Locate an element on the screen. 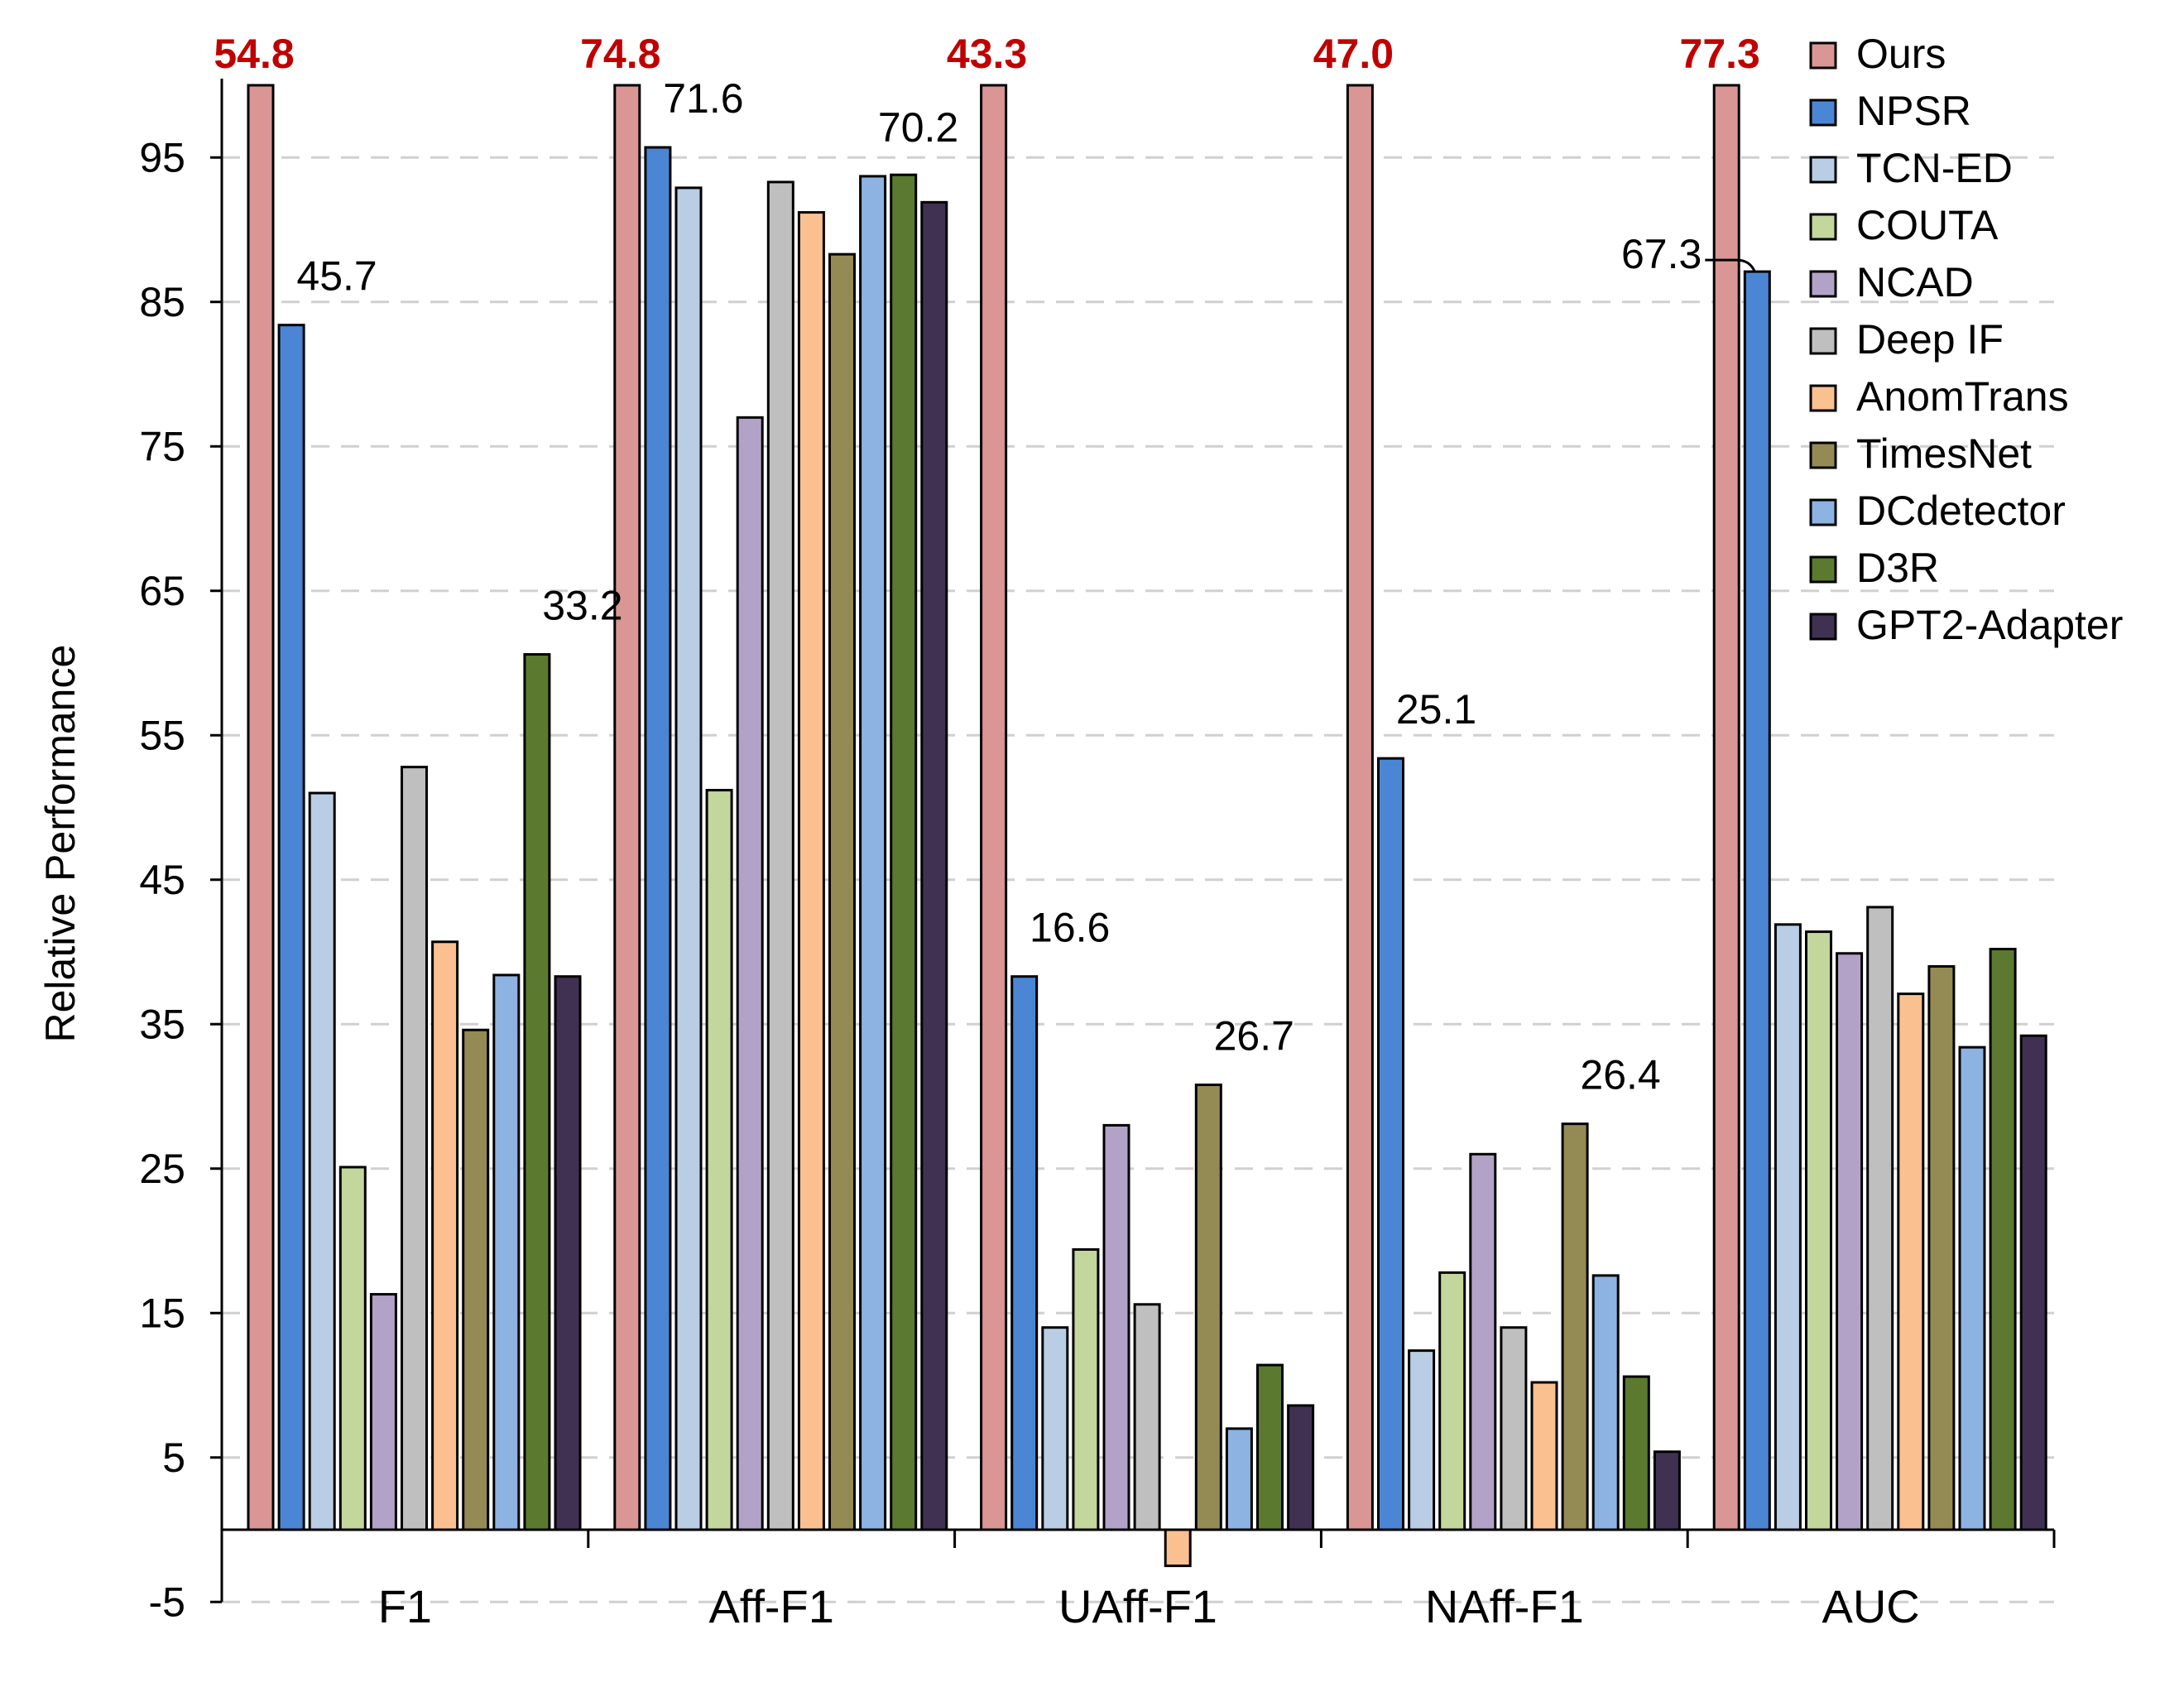 The height and width of the screenshot is (1687, 2184). legend-label: NPSR is located at coordinates (1913, 111).